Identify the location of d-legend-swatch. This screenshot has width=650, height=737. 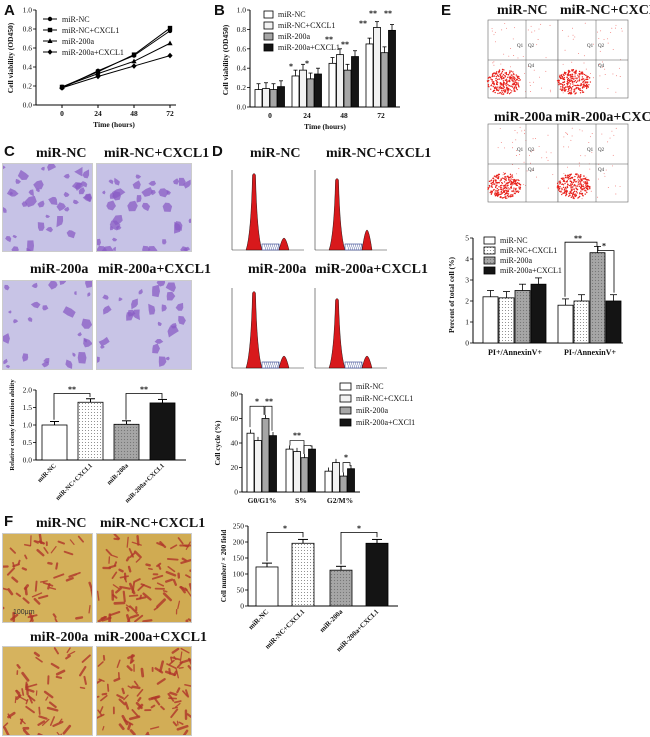
(345, 386).